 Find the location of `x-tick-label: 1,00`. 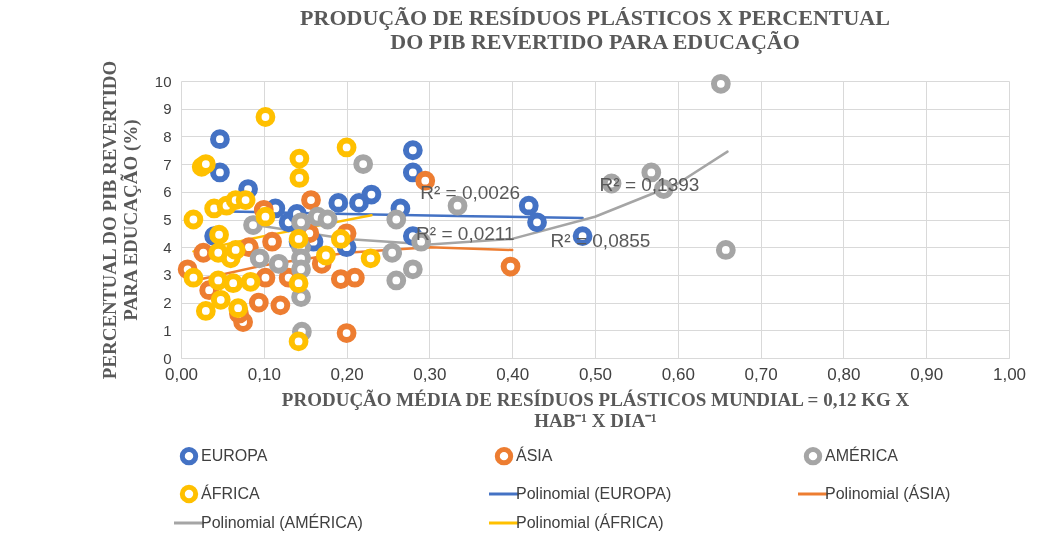

x-tick-label: 1,00 is located at coordinates (1009, 374).